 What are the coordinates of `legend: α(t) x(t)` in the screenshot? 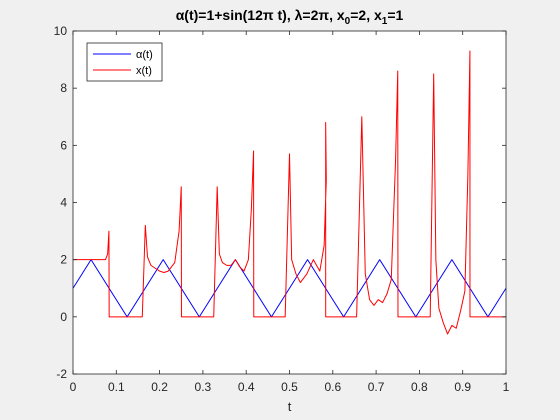 It's located at (124, 62).